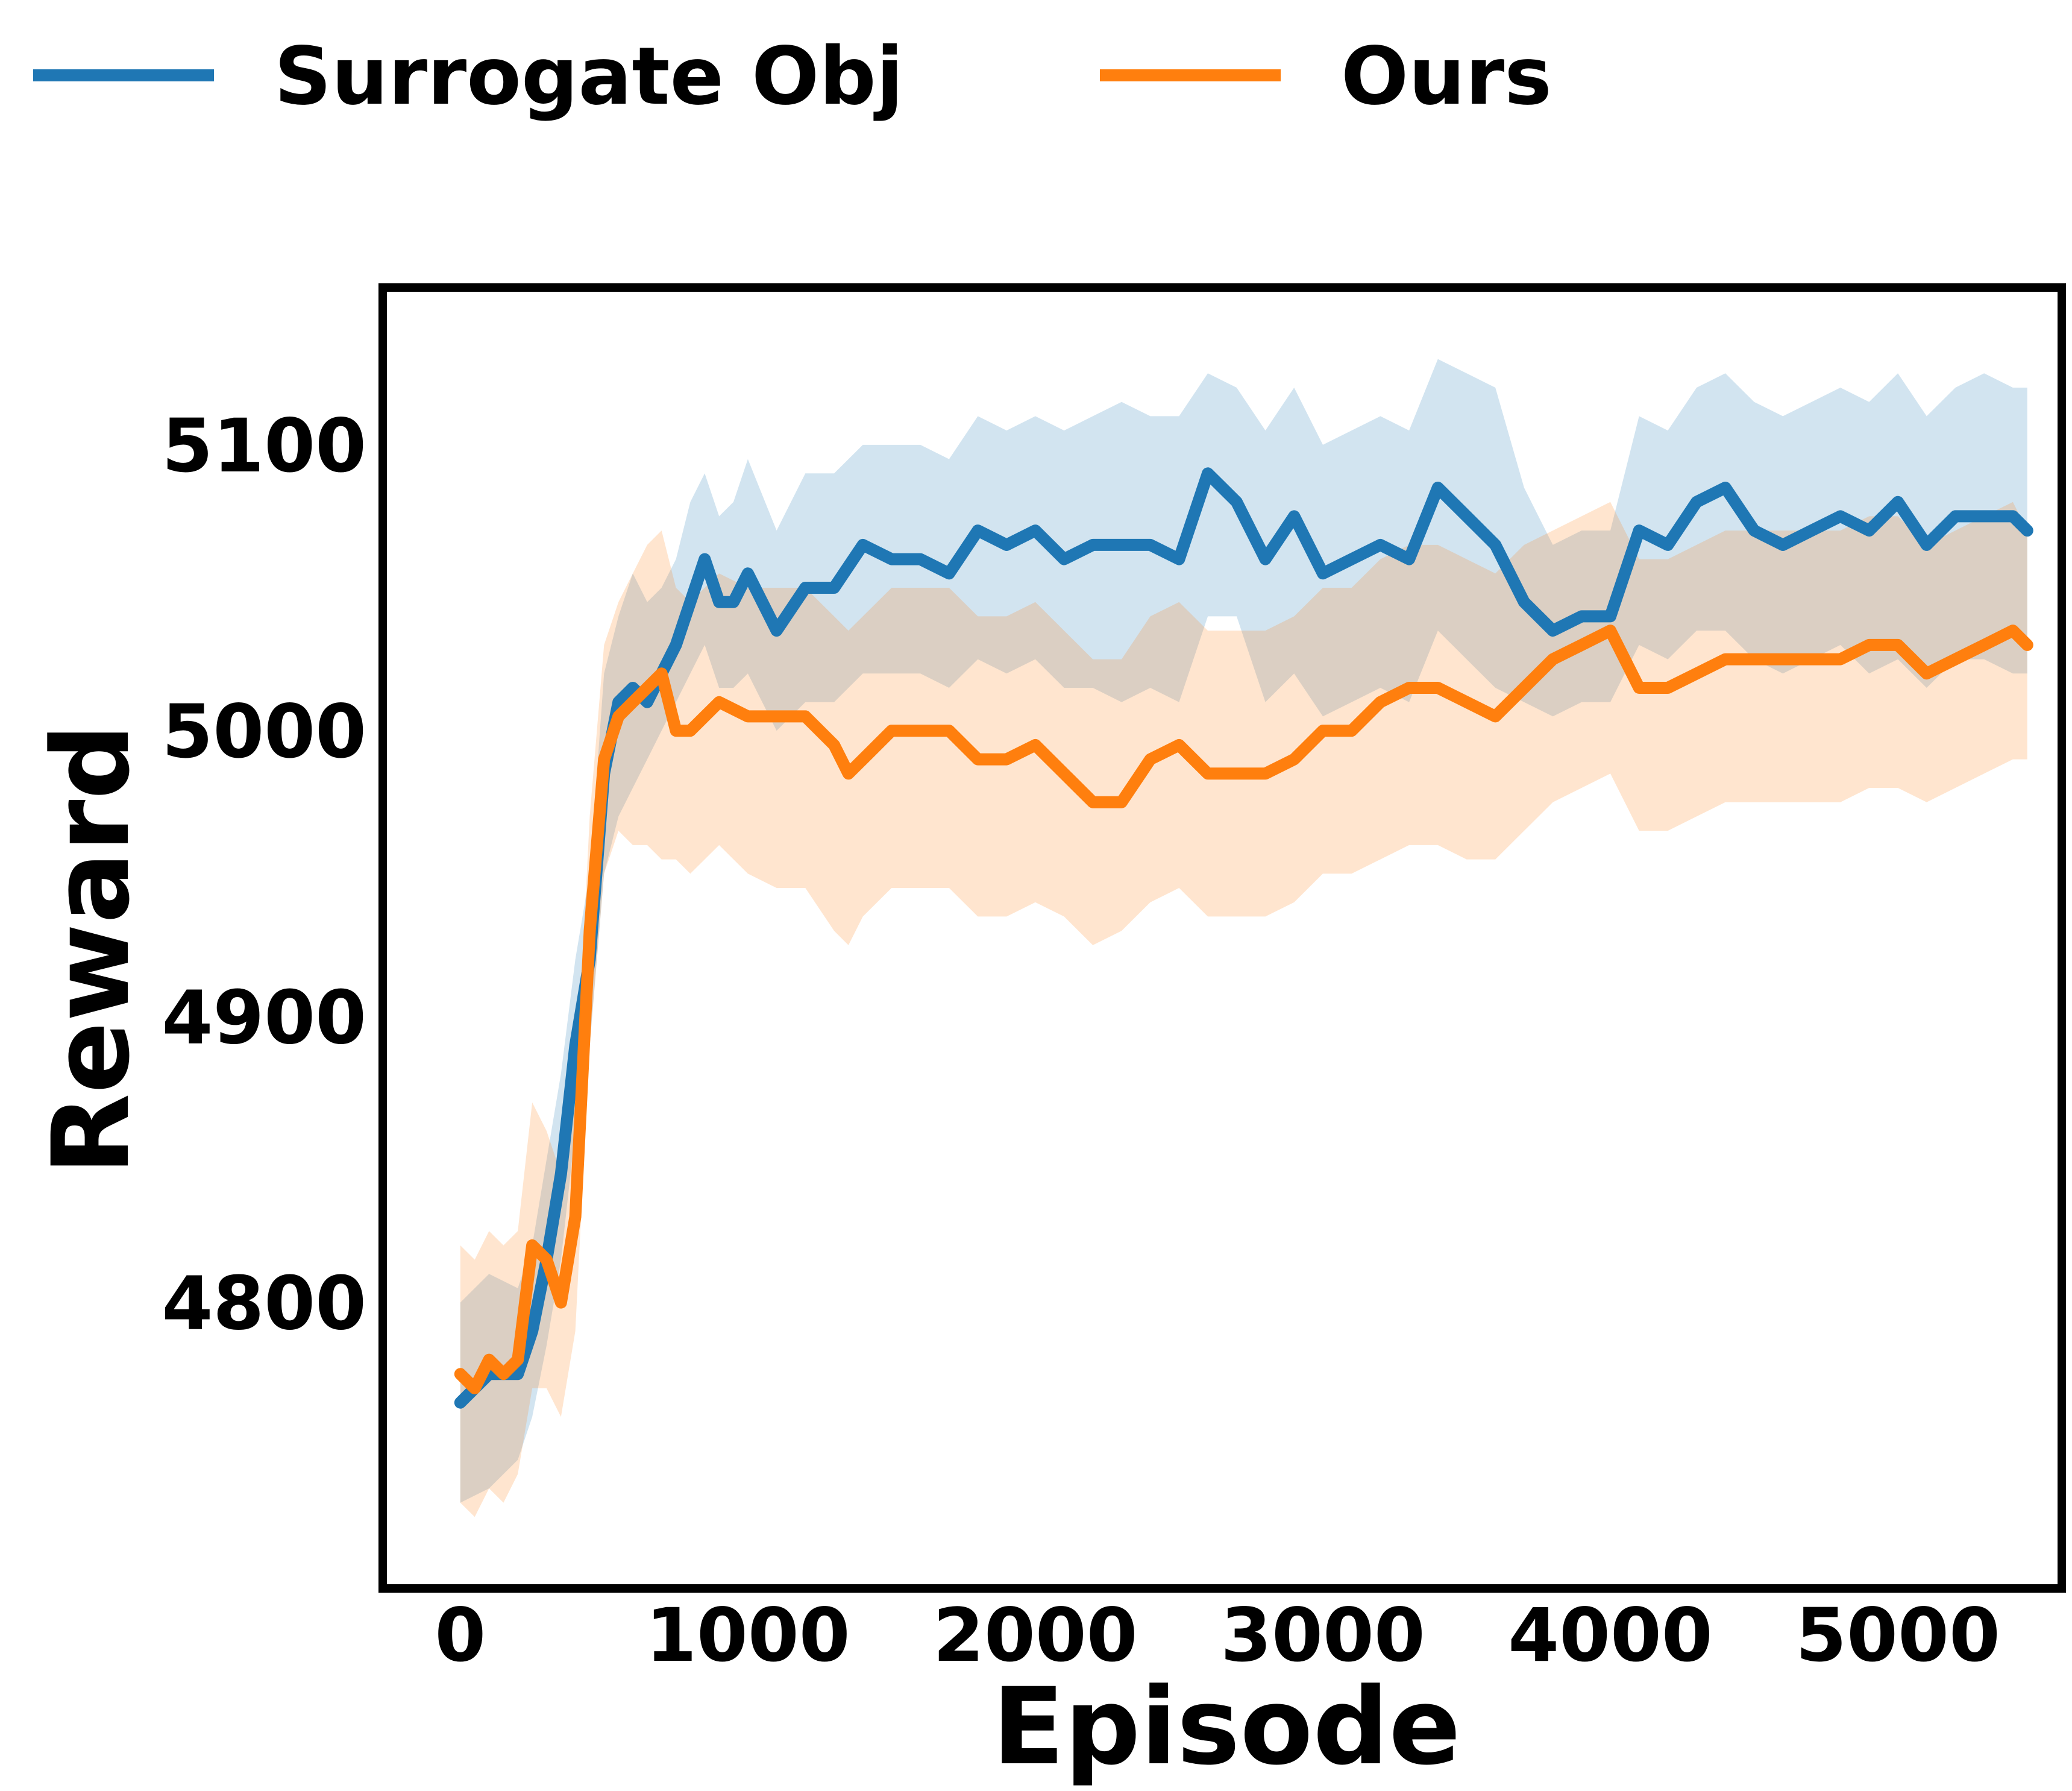  What do you see at coordinates (1322, 1635) in the screenshot?
I see `x-tick-label: 3000` at bounding box center [1322, 1635].